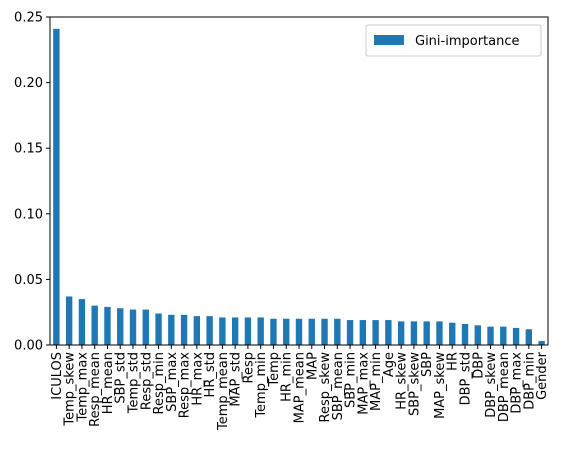 This screenshot has width=587, height=461. What do you see at coordinates (28, 149) in the screenshot?
I see `y-tick-label: 0.15` at bounding box center [28, 149].